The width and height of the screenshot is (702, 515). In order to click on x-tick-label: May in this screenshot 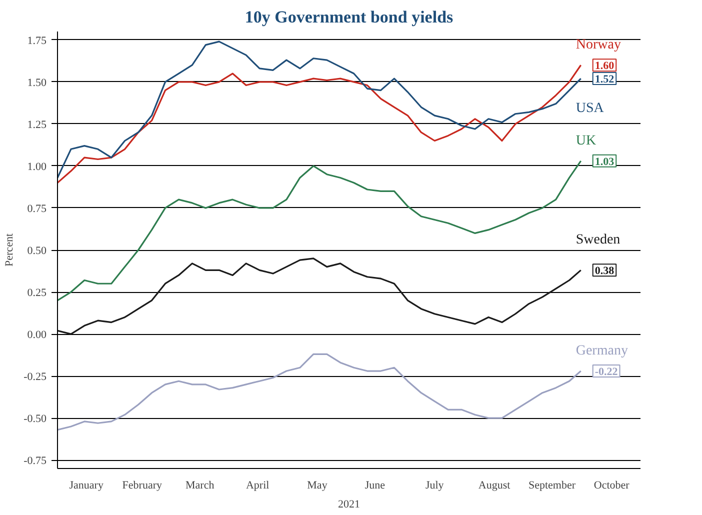, I will do `click(317, 486)`.